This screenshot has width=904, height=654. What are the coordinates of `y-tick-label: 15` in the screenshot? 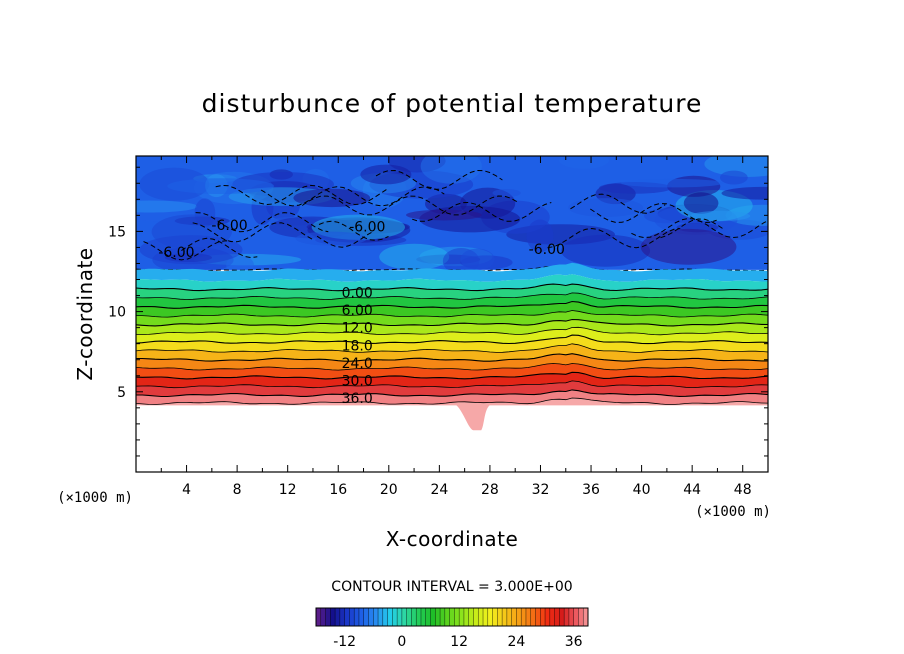 It's located at (117, 232).